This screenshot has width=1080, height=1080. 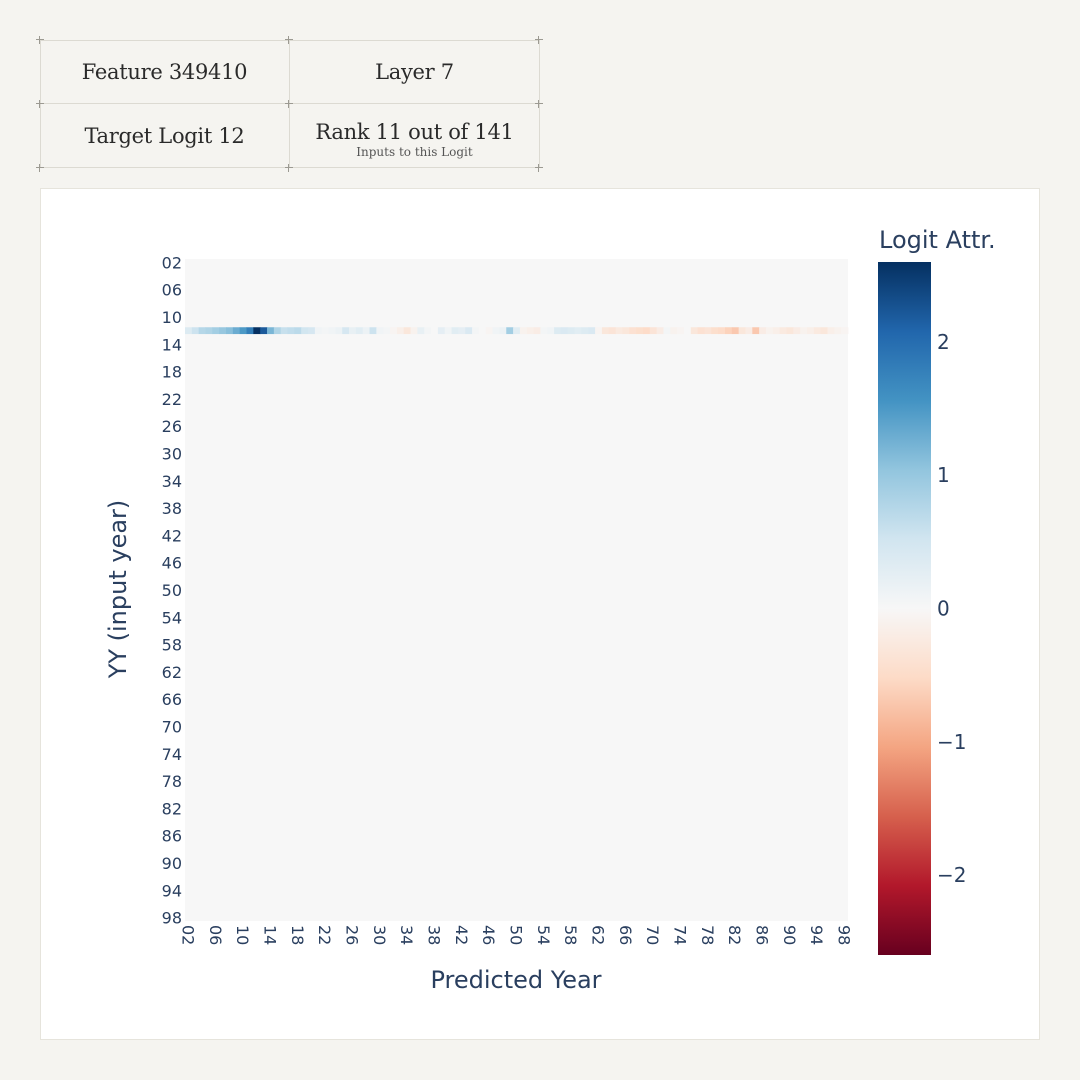 What do you see at coordinates (680, 935) in the screenshot?
I see `x-tick-label: 74` at bounding box center [680, 935].